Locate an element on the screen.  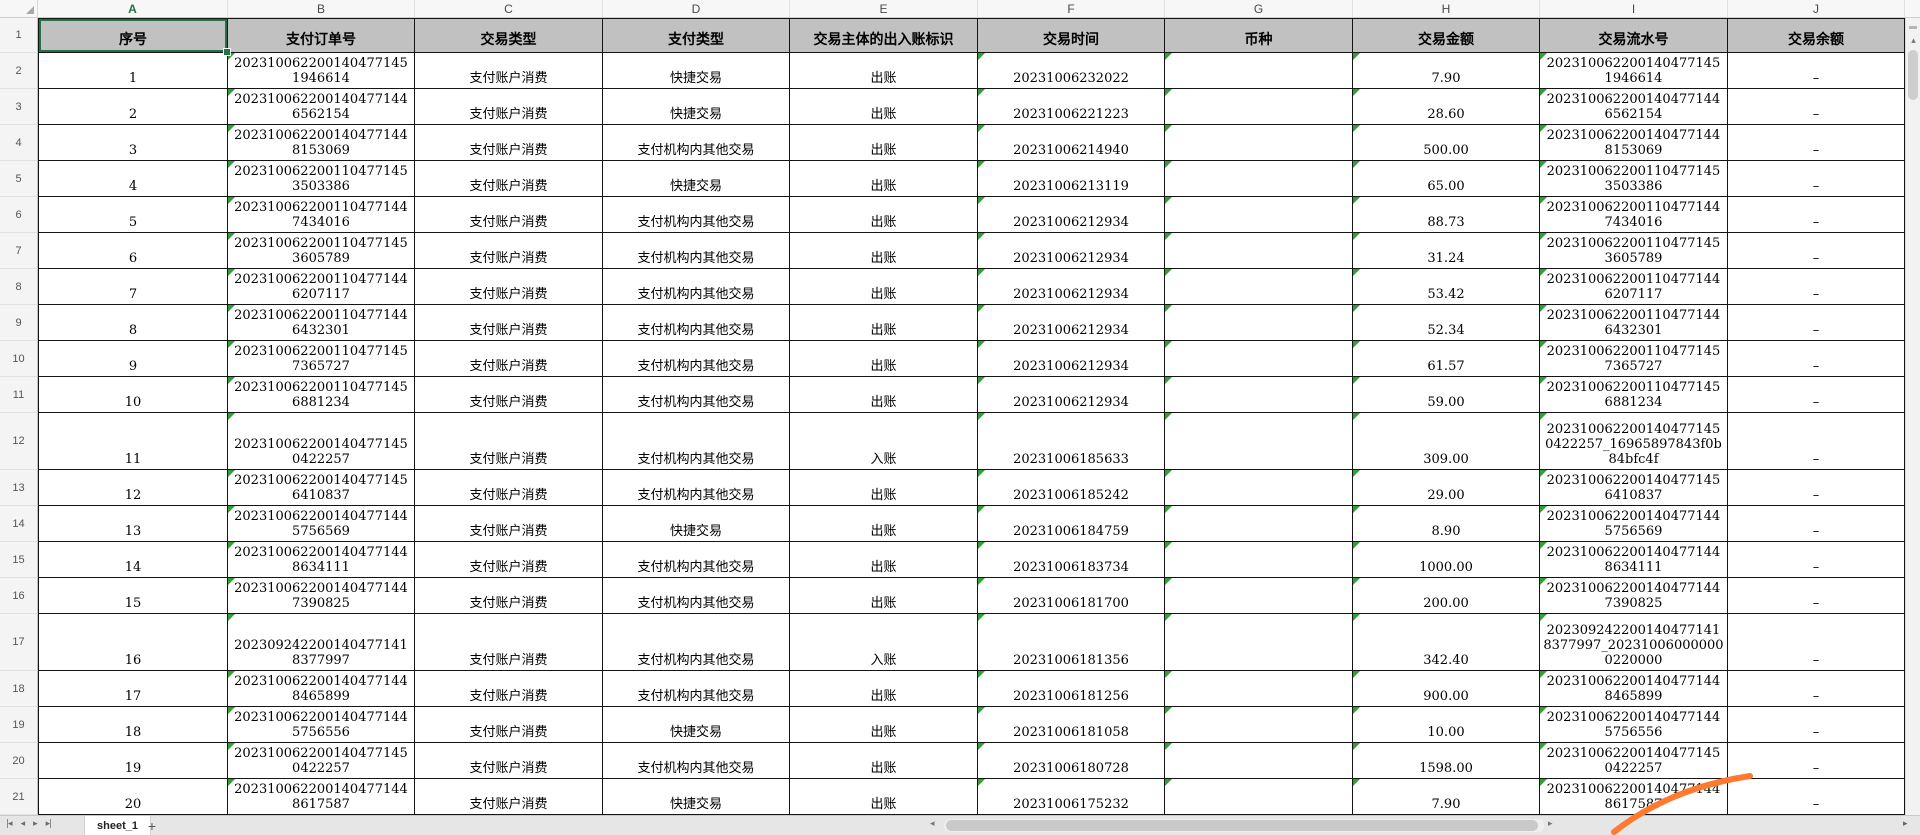
column-letter-E: E is located at coordinates (884, 8).